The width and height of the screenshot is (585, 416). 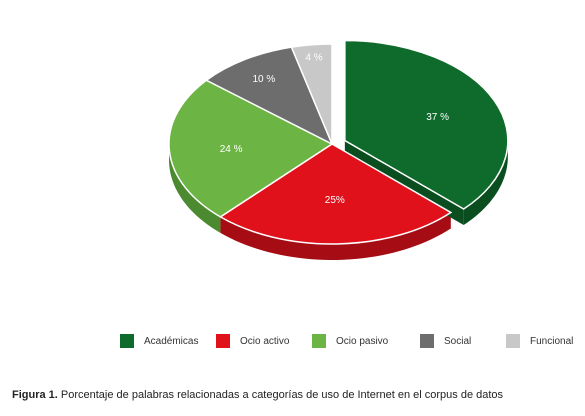 What do you see at coordinates (426, 124) in the screenshot?
I see `pie-slice-academicas` at bounding box center [426, 124].